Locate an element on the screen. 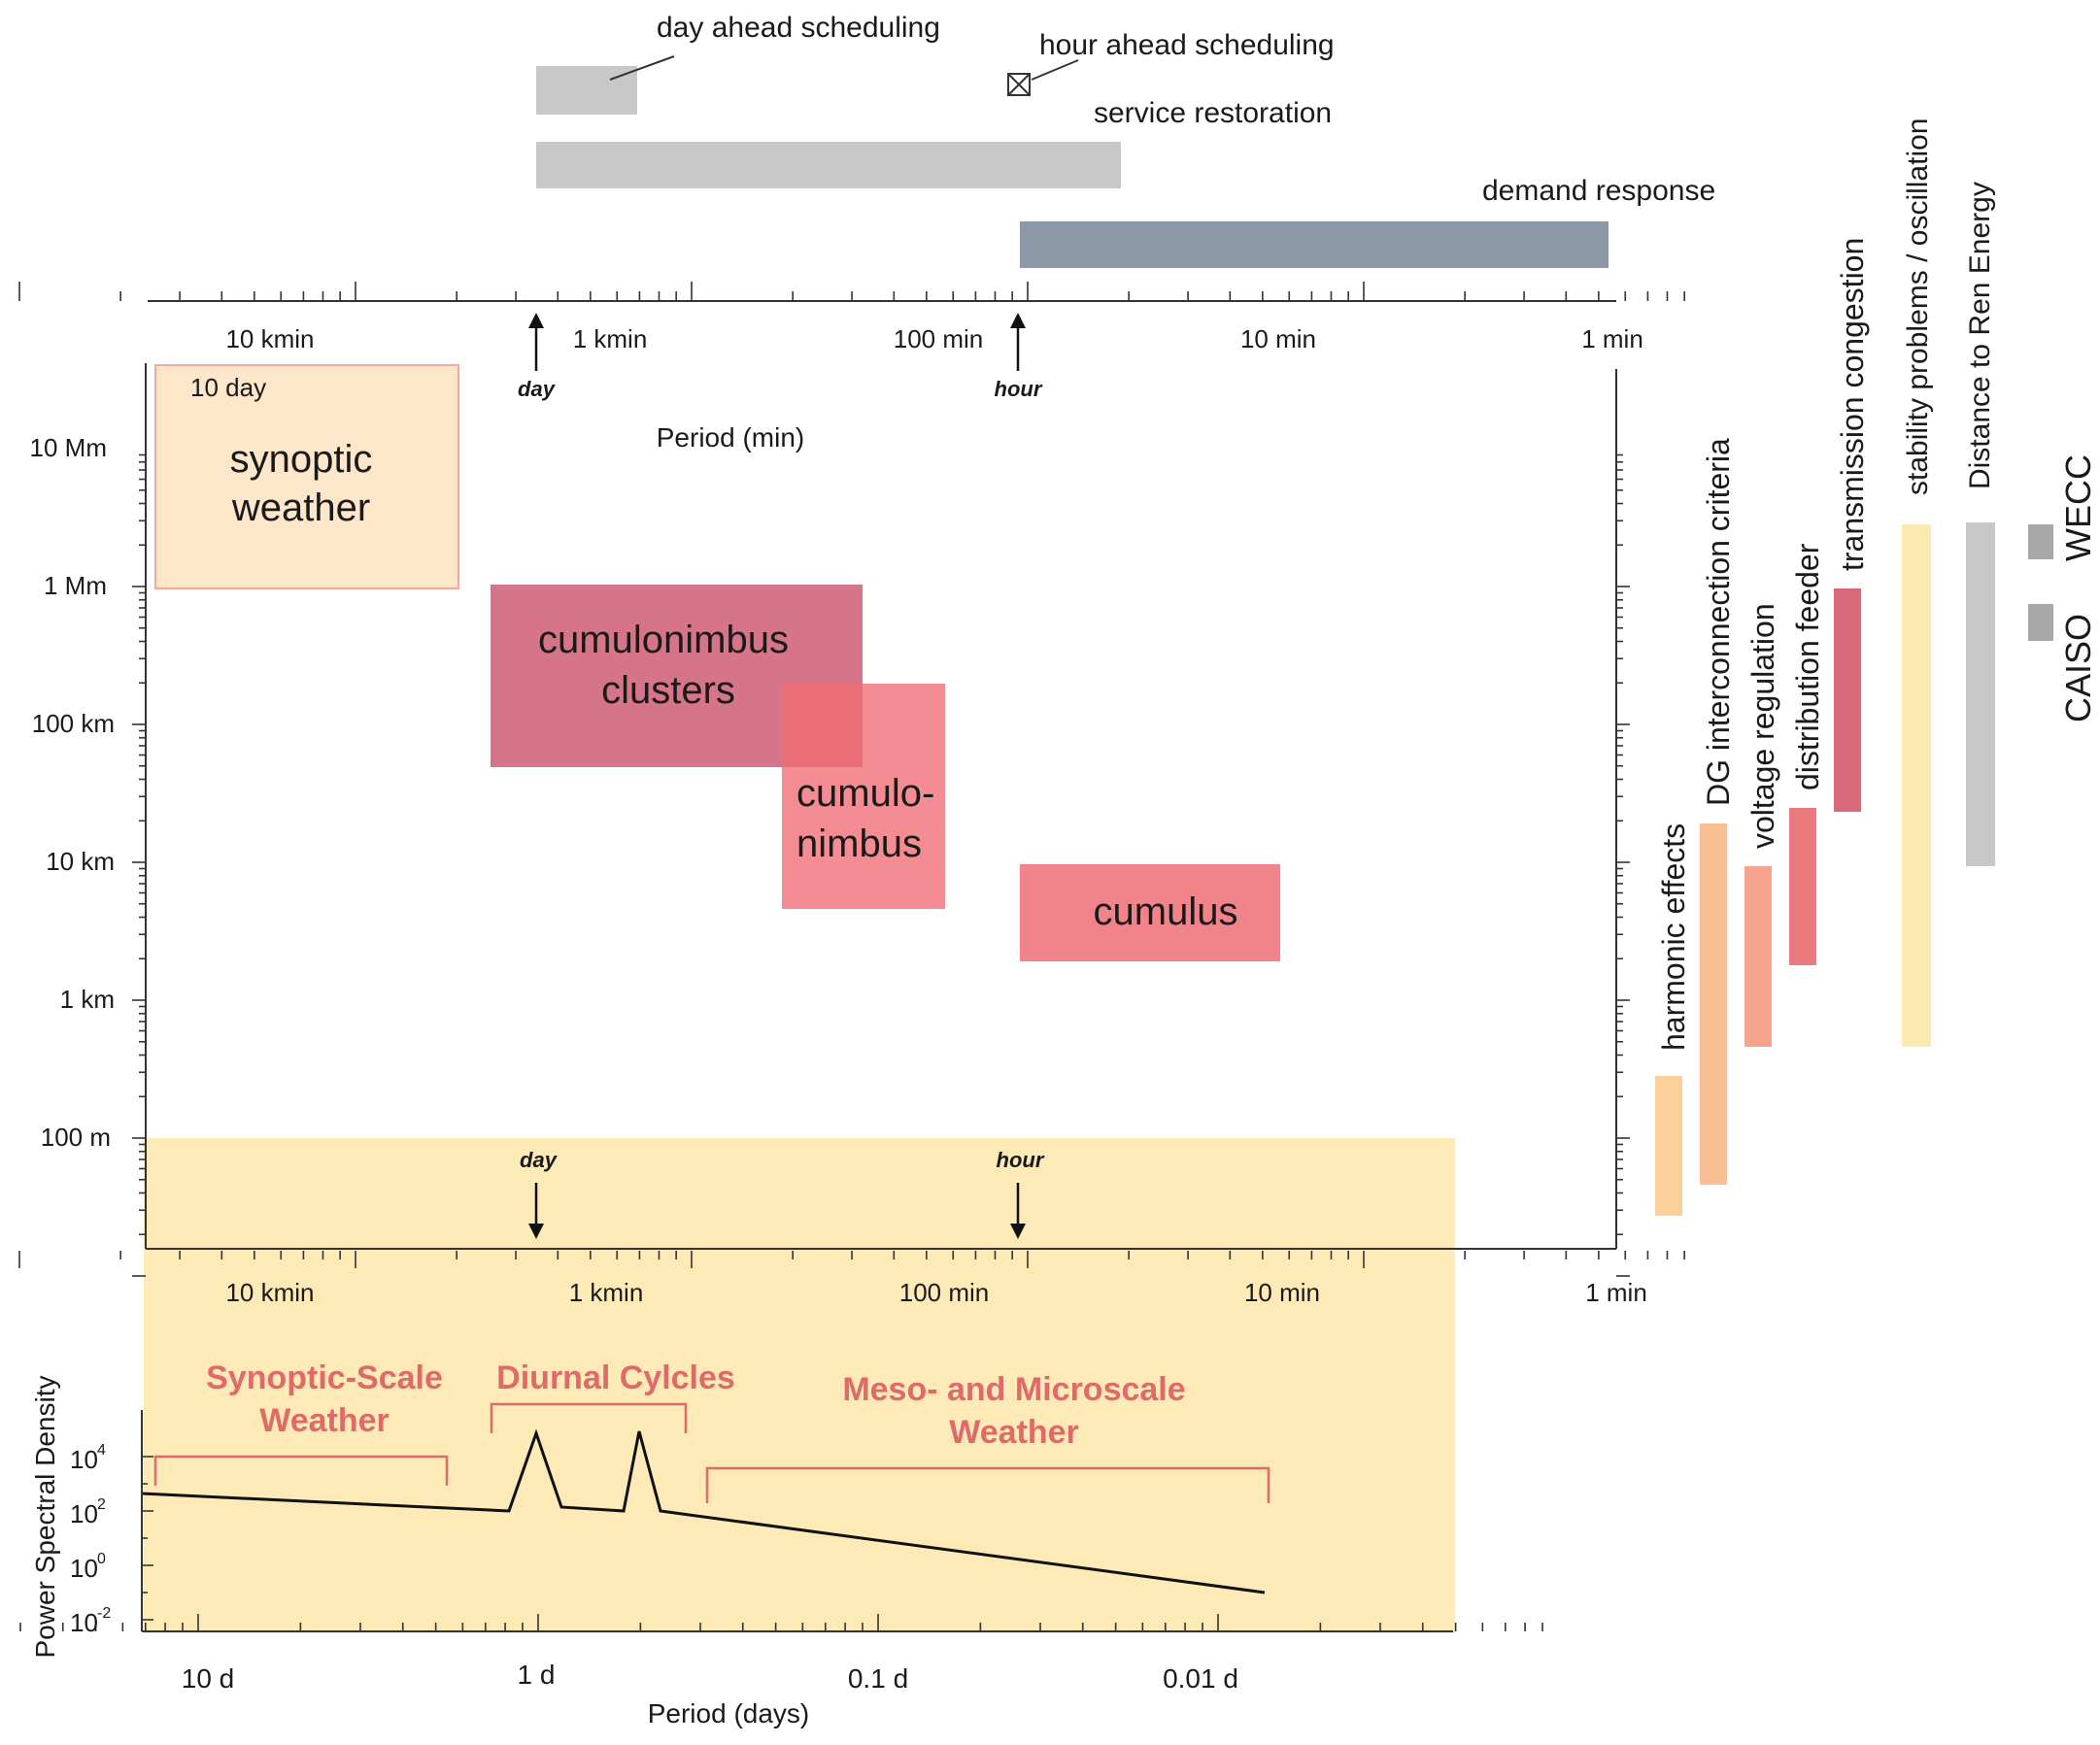 The image size is (2100, 1745). demand-response-label: demand response is located at coordinates (1598, 191).